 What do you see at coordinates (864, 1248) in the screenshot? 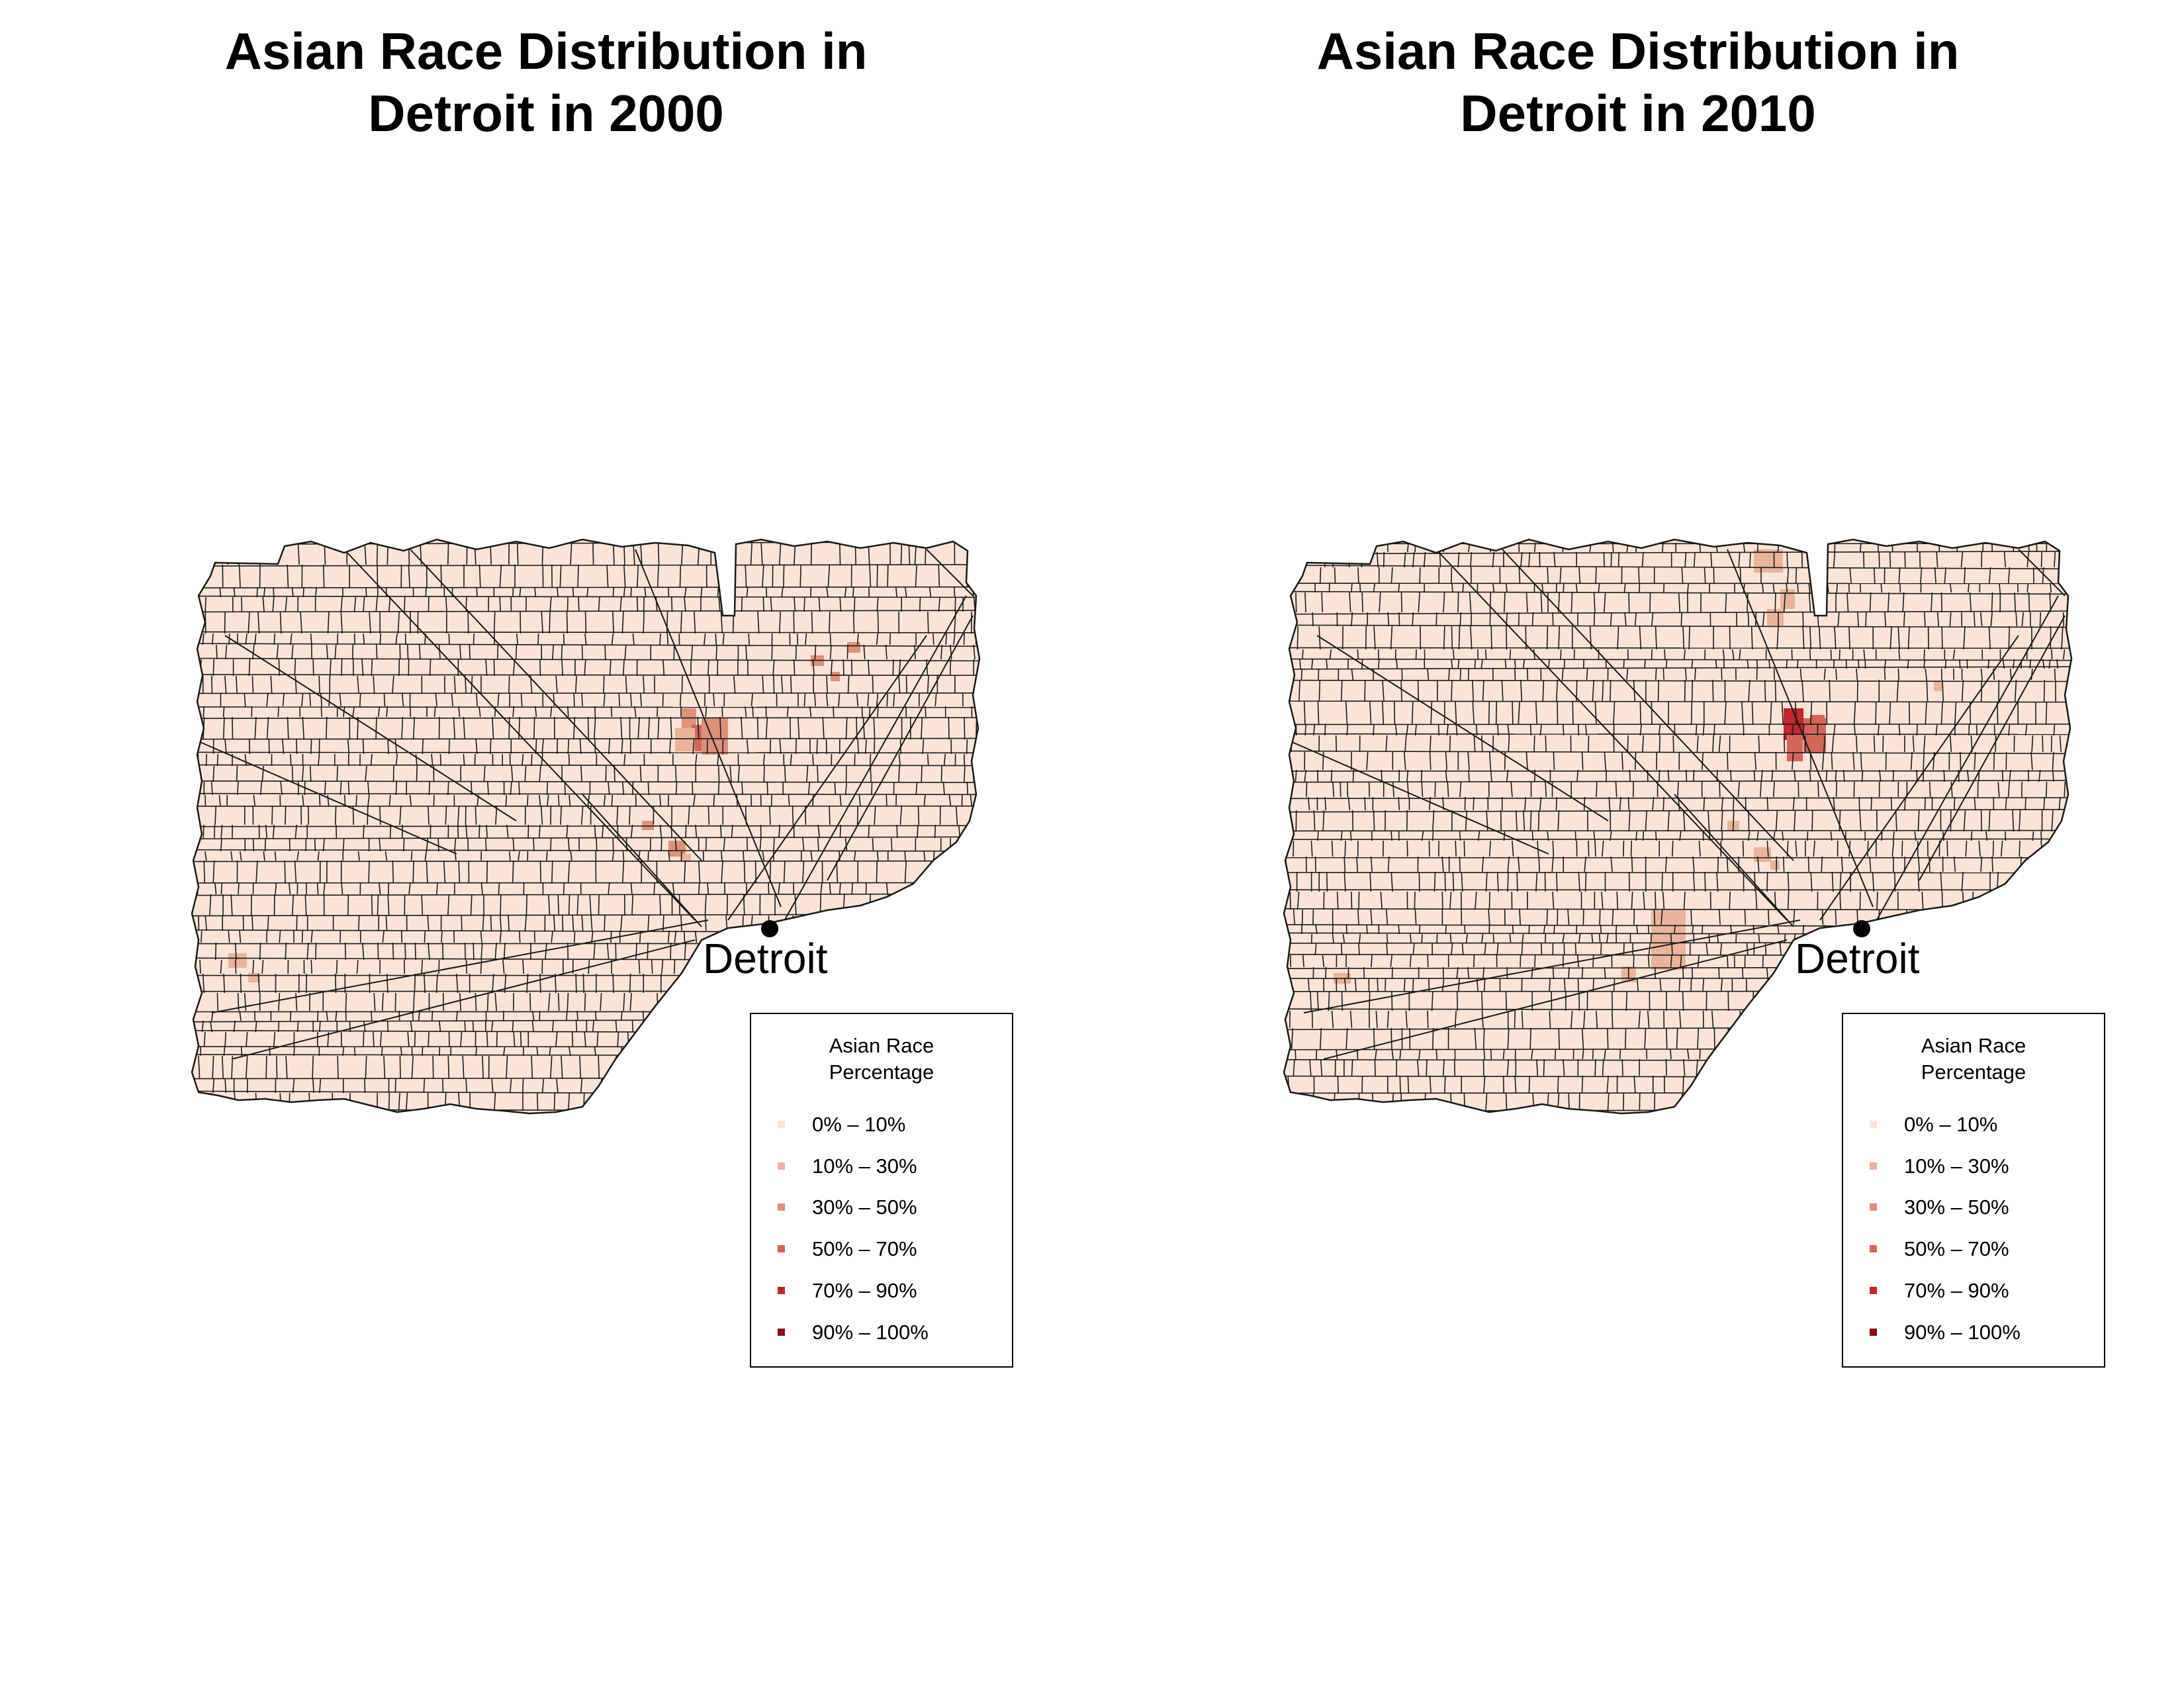
I see `legend-item-label: 50% – 70%` at bounding box center [864, 1248].